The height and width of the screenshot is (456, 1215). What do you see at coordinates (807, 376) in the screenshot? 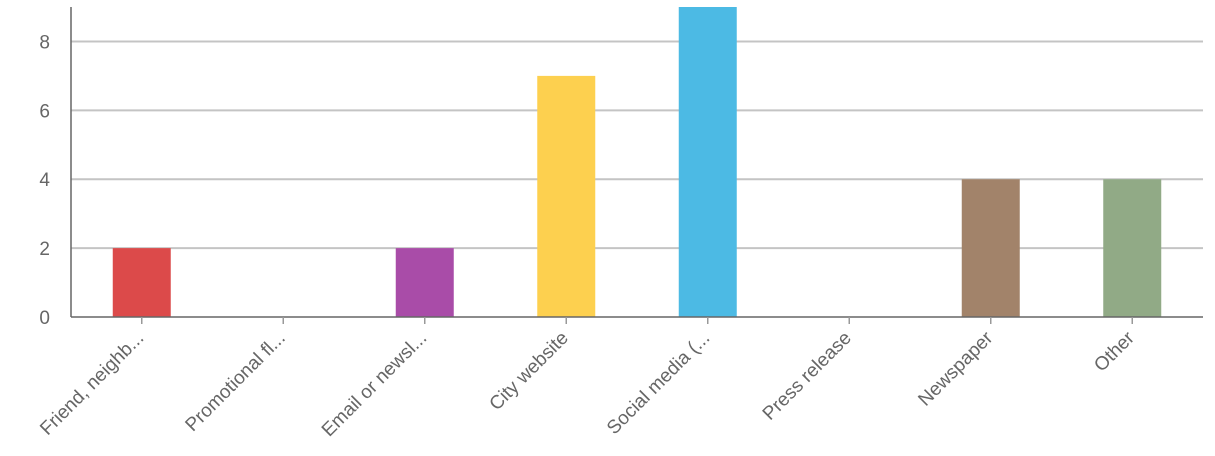
I see `x-category-label: Press release` at bounding box center [807, 376].